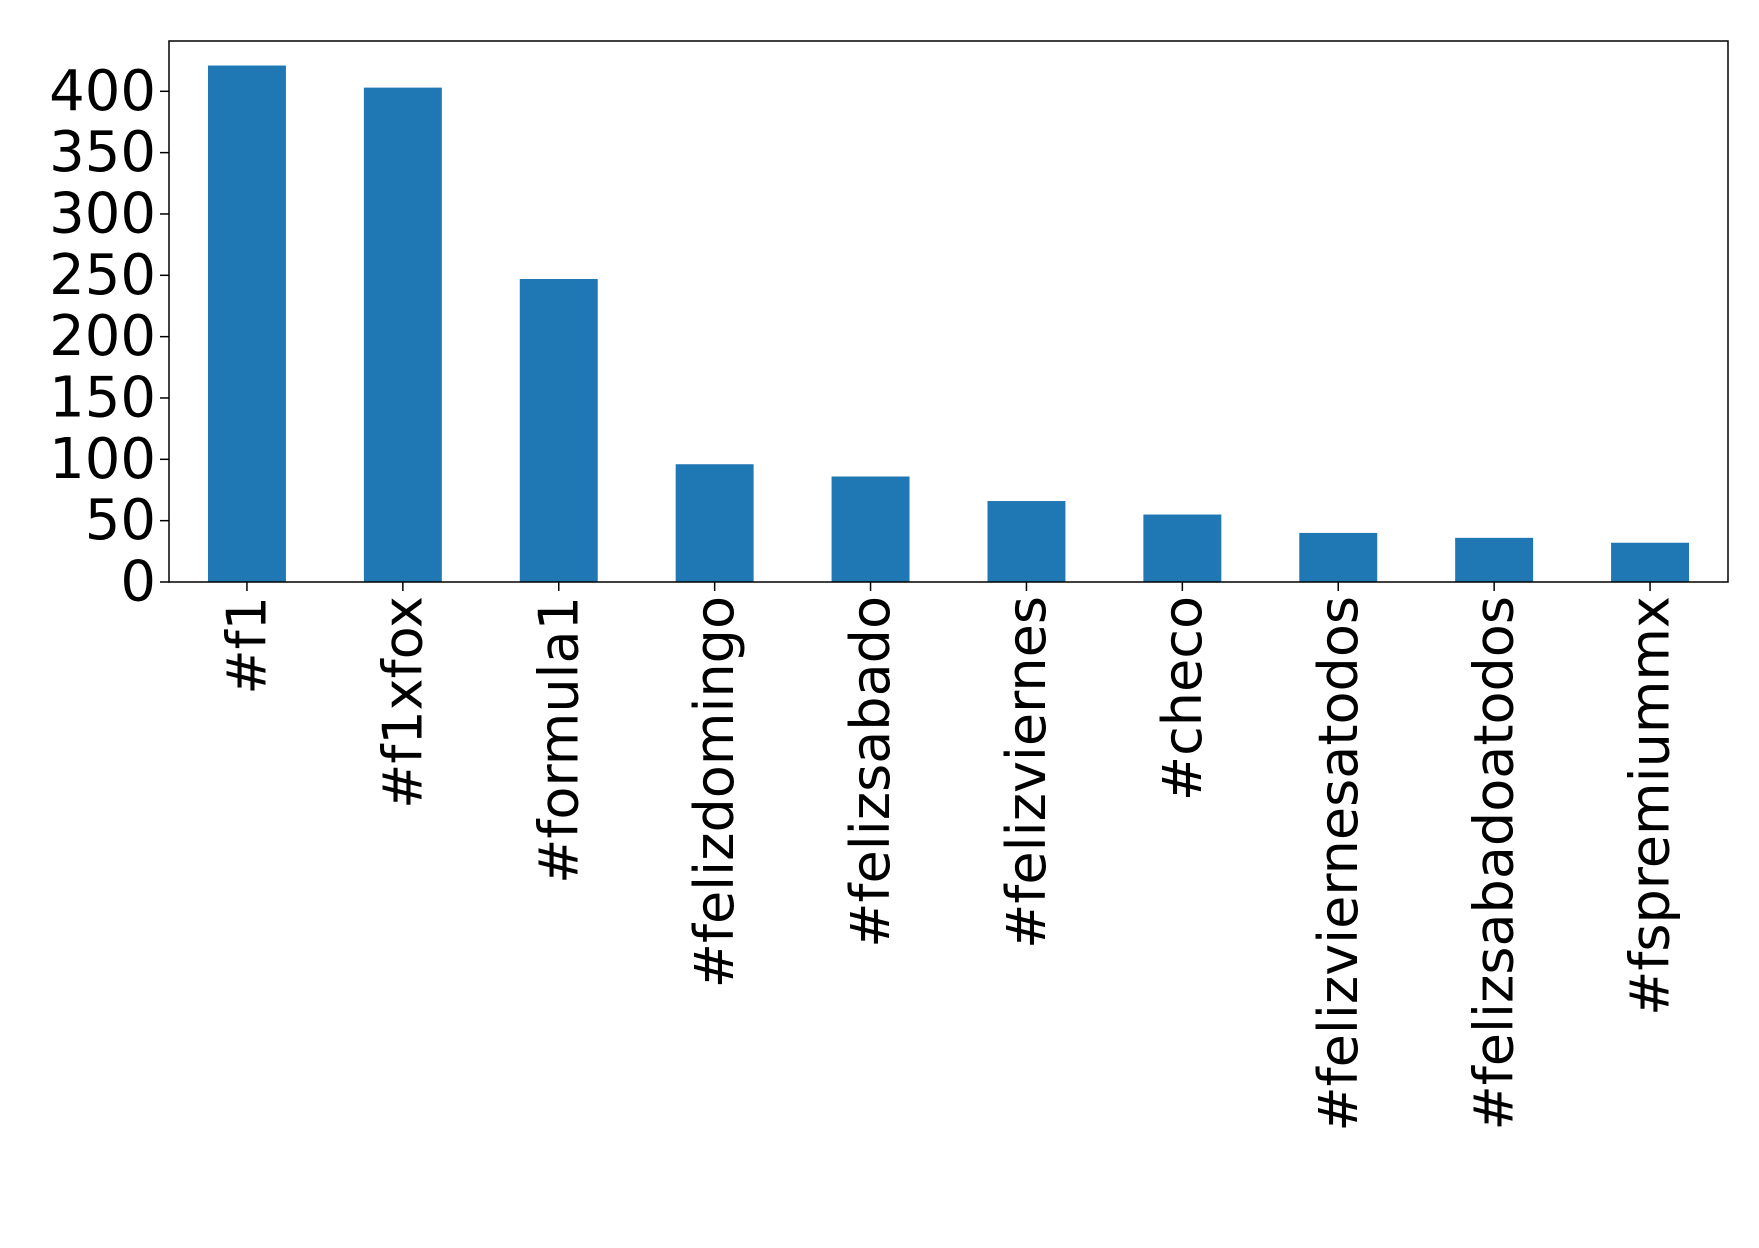 The image size is (1759, 1248). What do you see at coordinates (246, 645) in the screenshot?
I see `x-tick-label: #f1` at bounding box center [246, 645].